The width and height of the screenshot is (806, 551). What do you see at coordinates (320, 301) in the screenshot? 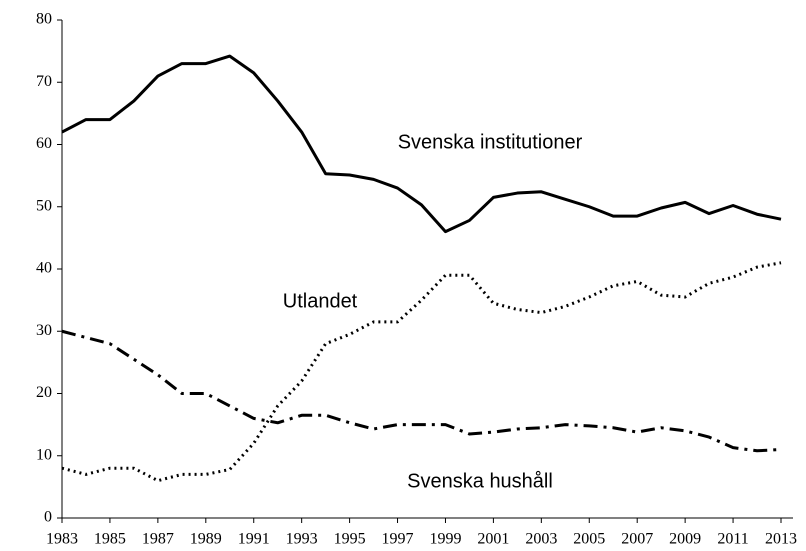
I see `series-label: Utlandet` at bounding box center [320, 301].